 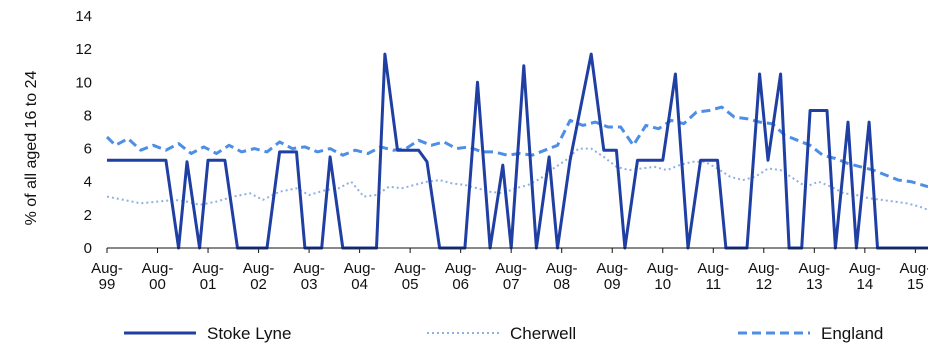 I want to click on legend: Stoke Lyne Cherwell England, so click(x=503, y=333).